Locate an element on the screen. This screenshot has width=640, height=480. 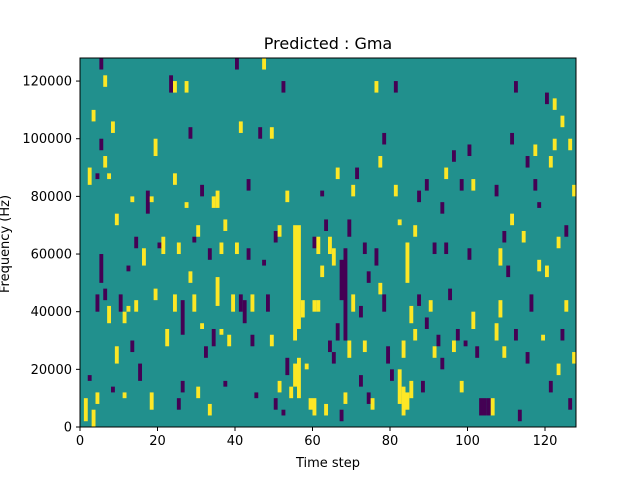
chart-title: Predicted : Gma is located at coordinates (328, 43).